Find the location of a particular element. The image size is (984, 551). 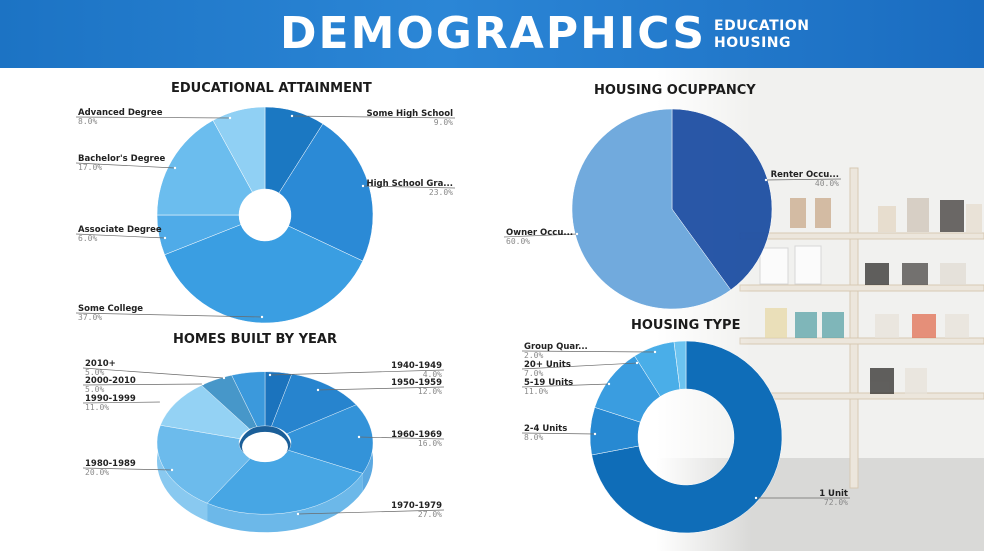

subtitle-housing: HOUSING is located at coordinates (752, 43).